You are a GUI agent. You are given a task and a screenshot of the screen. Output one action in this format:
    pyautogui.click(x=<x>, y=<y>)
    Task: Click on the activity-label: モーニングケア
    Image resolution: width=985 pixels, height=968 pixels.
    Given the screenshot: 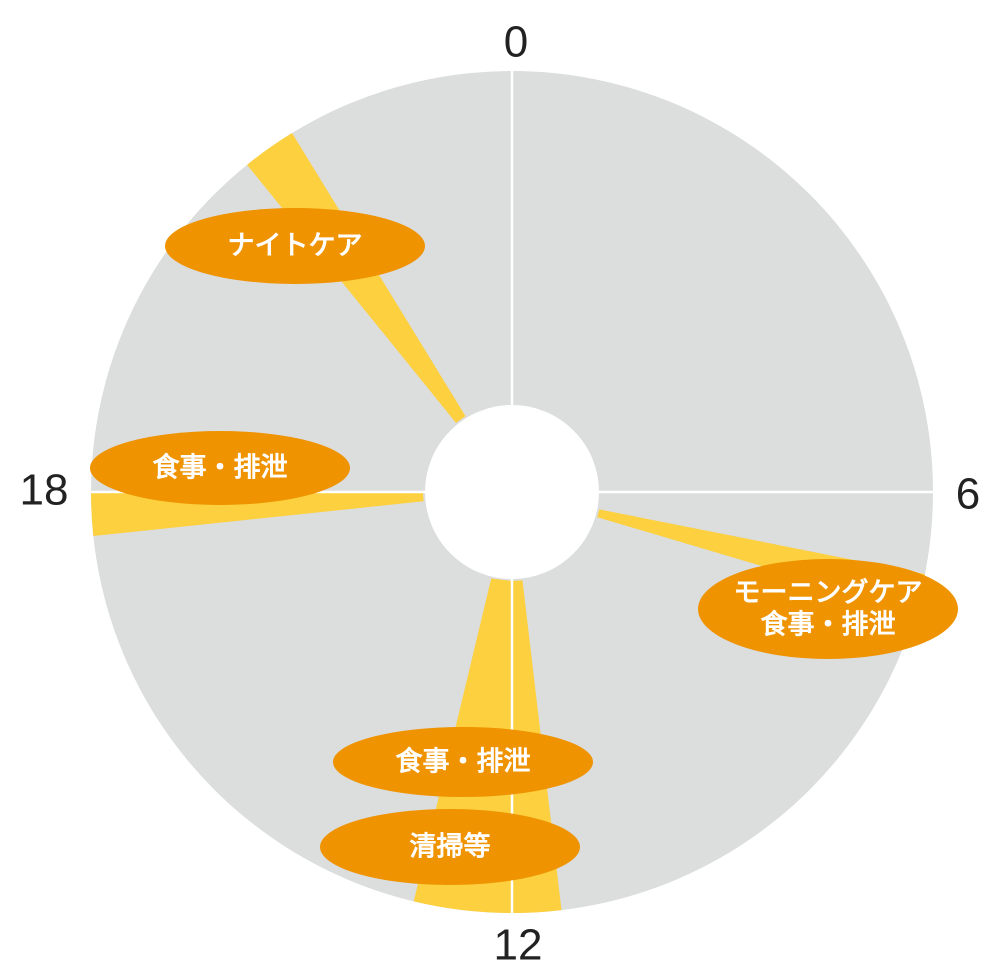 What is the action you would take?
    pyautogui.click(x=828, y=593)
    